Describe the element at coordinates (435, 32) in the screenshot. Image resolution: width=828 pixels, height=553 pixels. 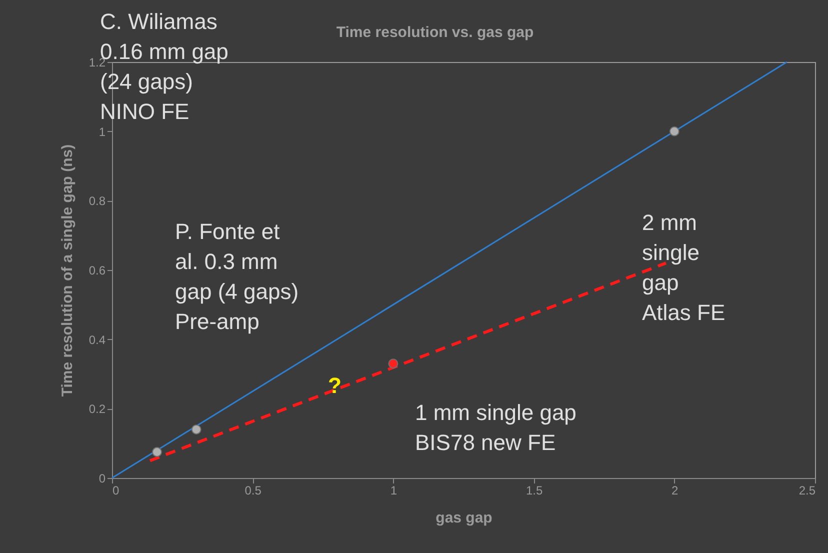
I see `chart-title: Time resolution vs. gas gap` at that location.